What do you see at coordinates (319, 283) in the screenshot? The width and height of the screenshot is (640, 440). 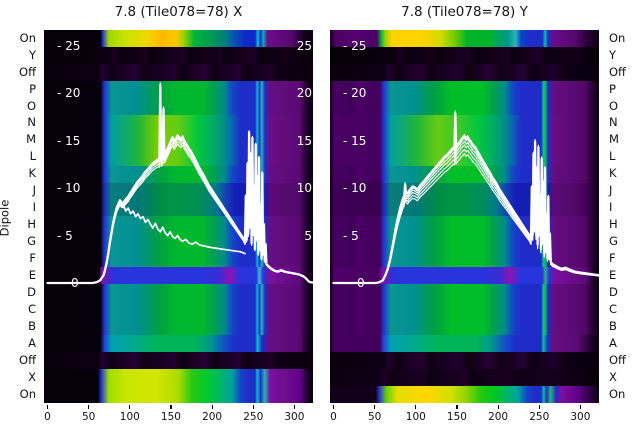 I see `overlay-zero-label-right: 0` at bounding box center [319, 283].